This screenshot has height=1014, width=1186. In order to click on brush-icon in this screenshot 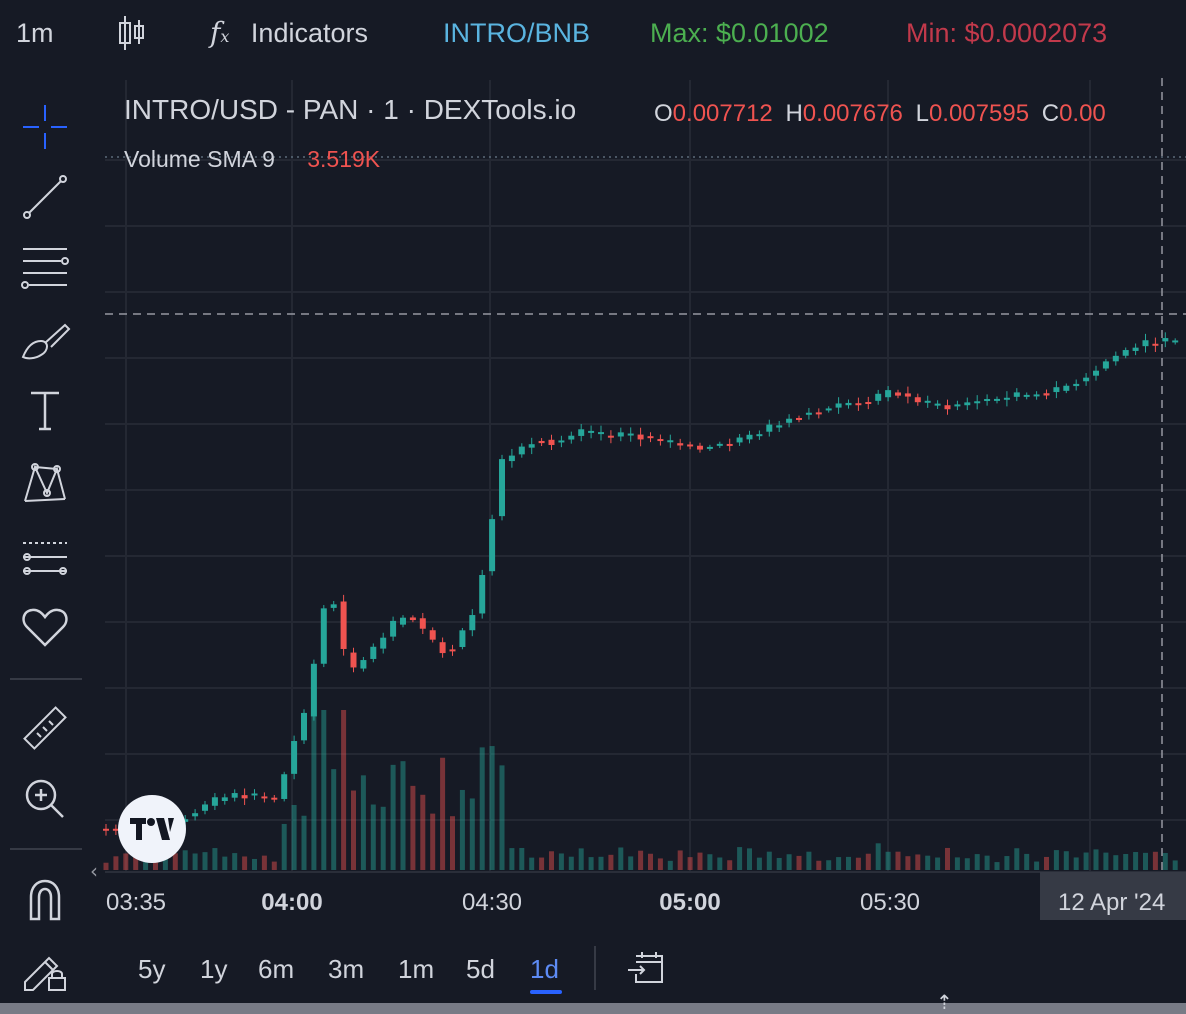, I will do `click(45, 341)`.